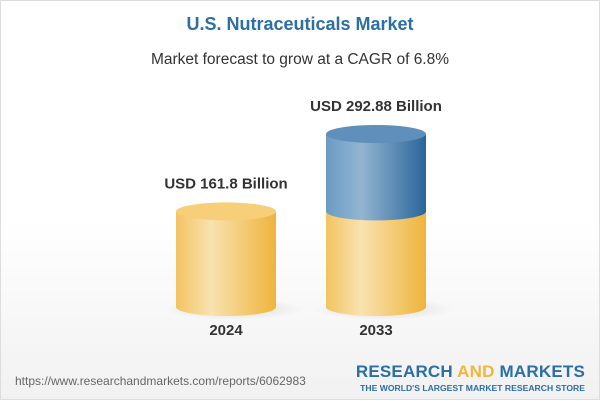 The image size is (600, 401). I want to click on chart-title: U.S. Nutraceuticals Market, so click(300, 24).